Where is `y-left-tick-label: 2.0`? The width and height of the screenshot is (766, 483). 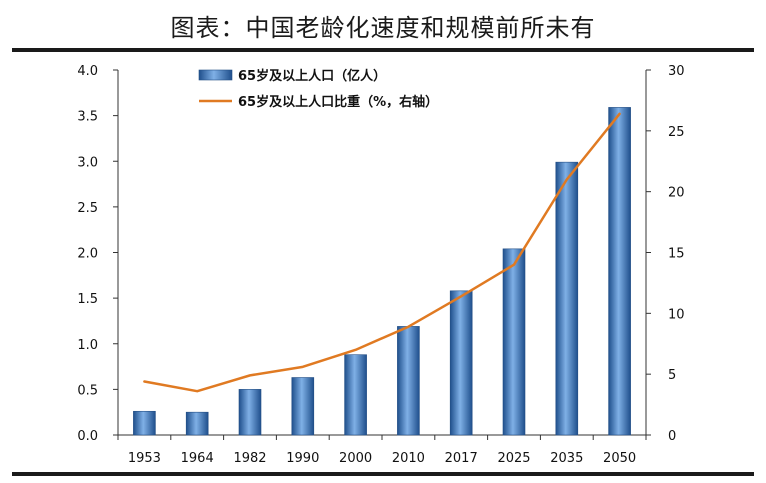 y-left-tick-label: 2.0 is located at coordinates (87, 254).